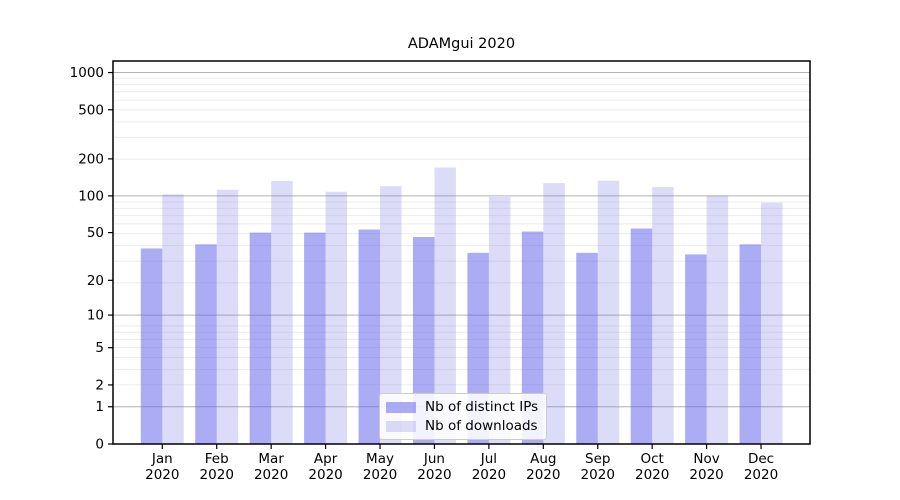 The height and width of the screenshot is (500, 900). What do you see at coordinates (772, 323) in the screenshot?
I see `bar-dec-downloads` at bounding box center [772, 323].